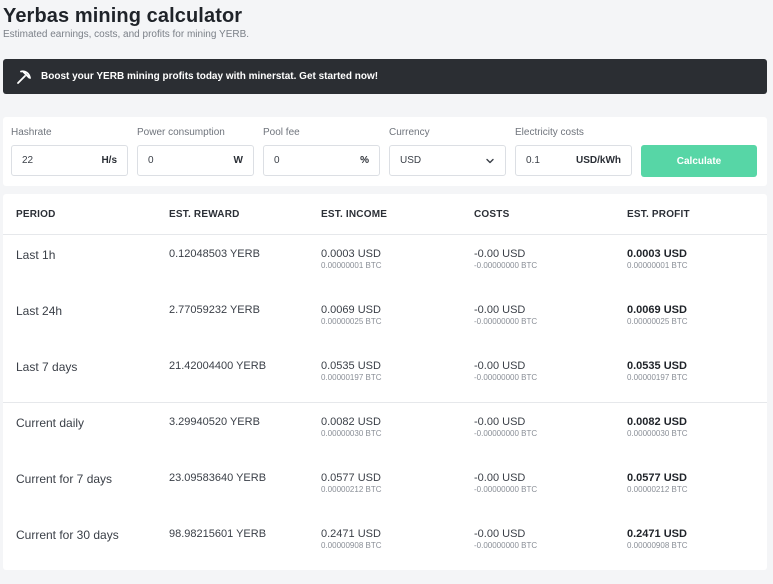 The image size is (773, 584). I want to click on reward-cell: 0.12048503 YERB, so click(214, 254).